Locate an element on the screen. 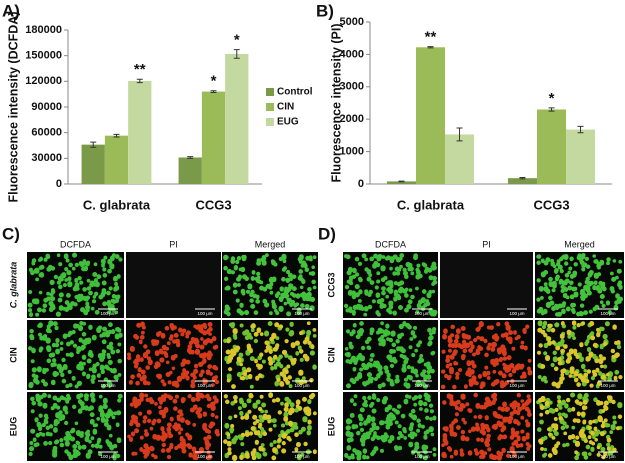 Image resolution: width=625 pixels, height=463 pixels. panel-label: D) is located at coordinates (327, 233).